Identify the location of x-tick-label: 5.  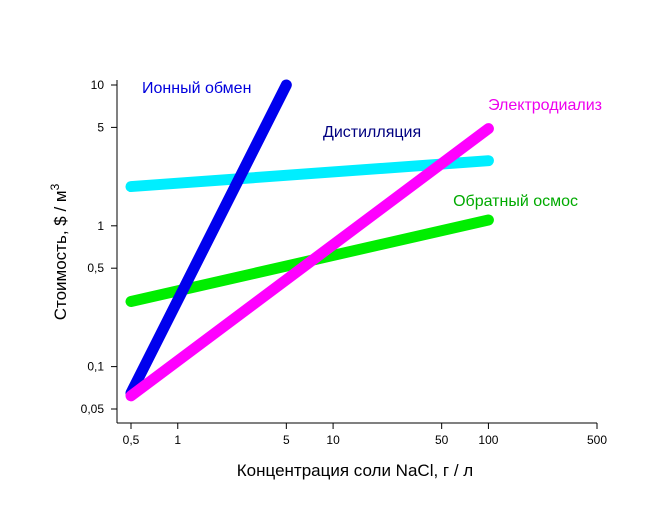
(286, 440).